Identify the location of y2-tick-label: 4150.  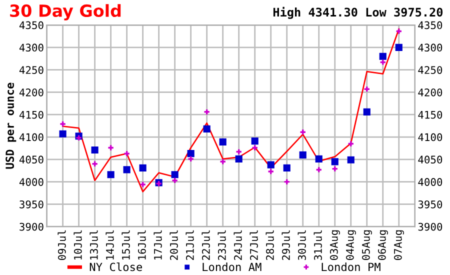
(430, 114).